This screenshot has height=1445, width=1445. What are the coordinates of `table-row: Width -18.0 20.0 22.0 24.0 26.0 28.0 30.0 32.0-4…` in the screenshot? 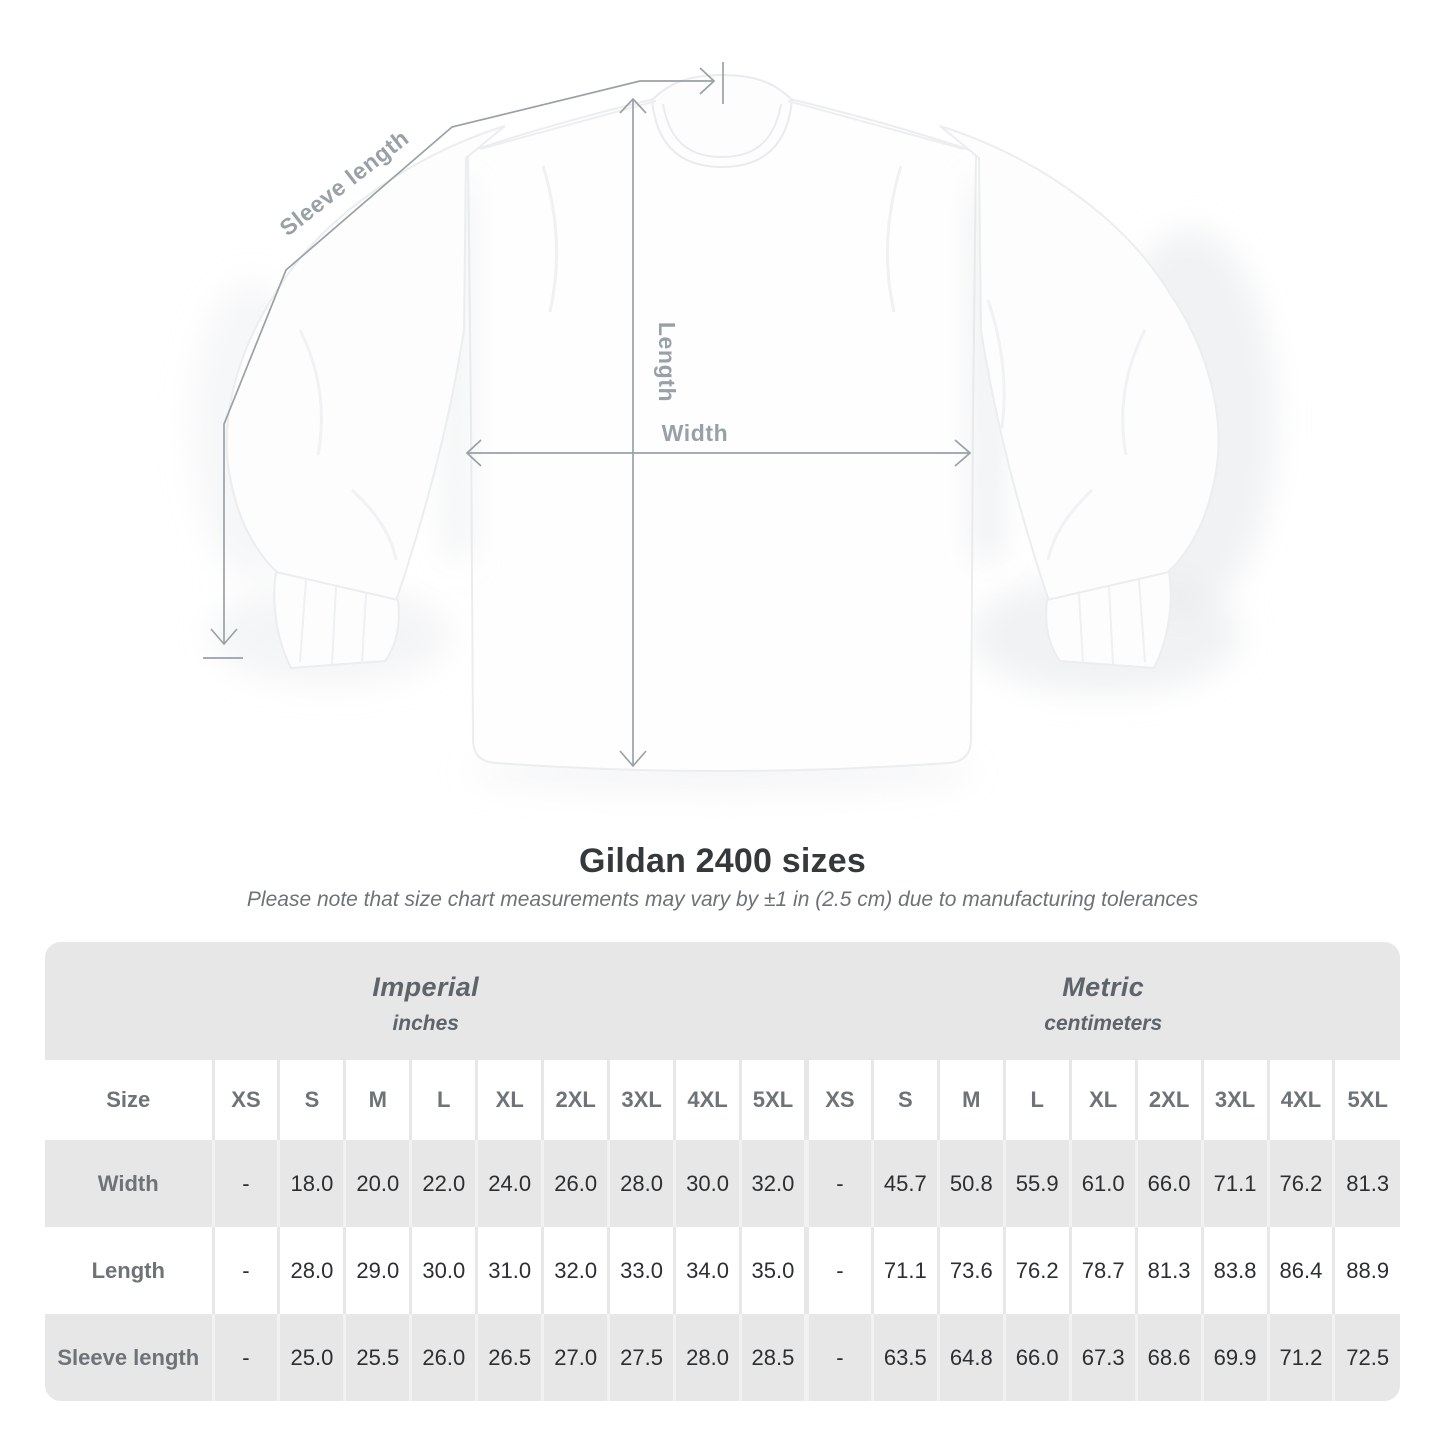 It's located at (722, 1183).